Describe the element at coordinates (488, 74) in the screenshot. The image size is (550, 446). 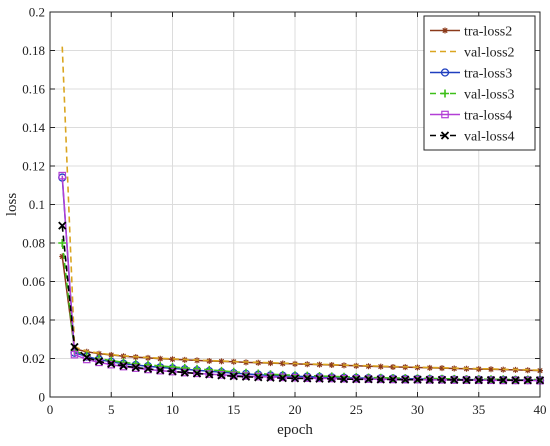
I see `legend-label: tra-loss3` at that location.